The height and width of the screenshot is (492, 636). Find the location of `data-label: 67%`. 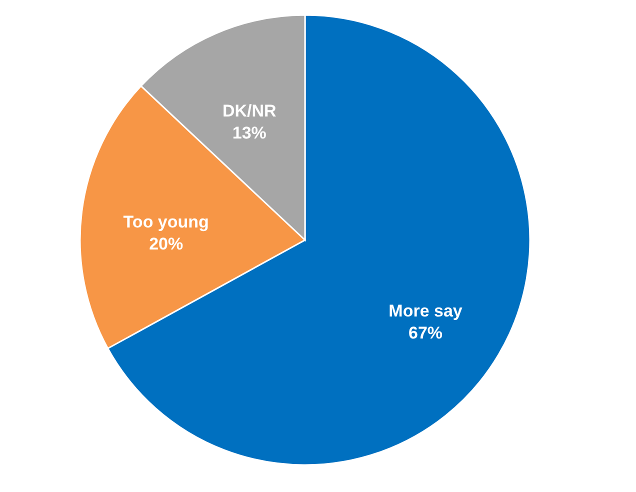

data-label: 67% is located at coordinates (425, 332).